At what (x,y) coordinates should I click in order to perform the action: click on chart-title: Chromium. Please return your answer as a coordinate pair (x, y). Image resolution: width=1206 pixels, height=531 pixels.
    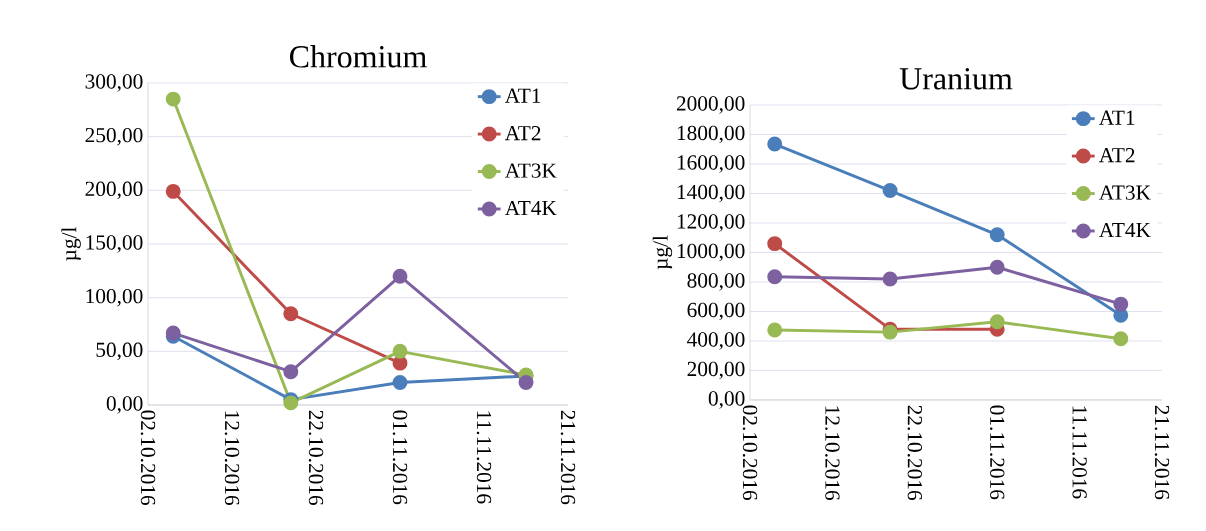
    Looking at the image, I should click on (358, 56).